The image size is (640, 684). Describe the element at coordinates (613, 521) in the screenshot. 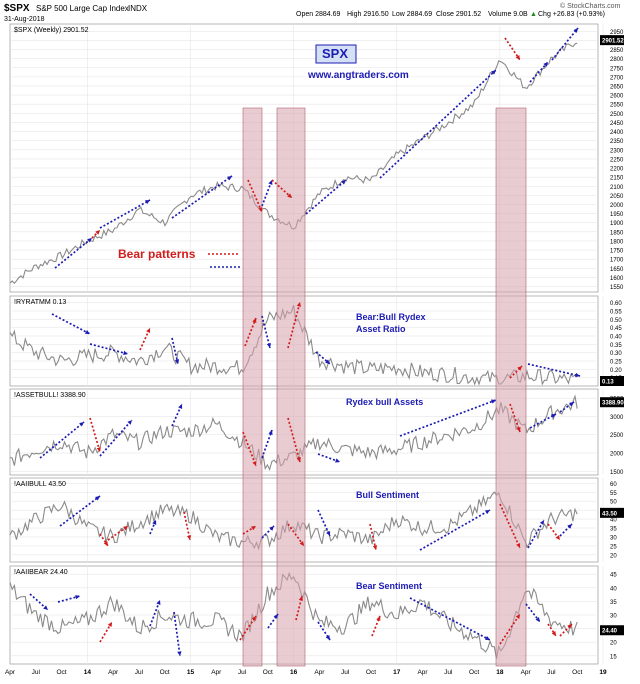

I see `y-tick-label: 40` at that location.